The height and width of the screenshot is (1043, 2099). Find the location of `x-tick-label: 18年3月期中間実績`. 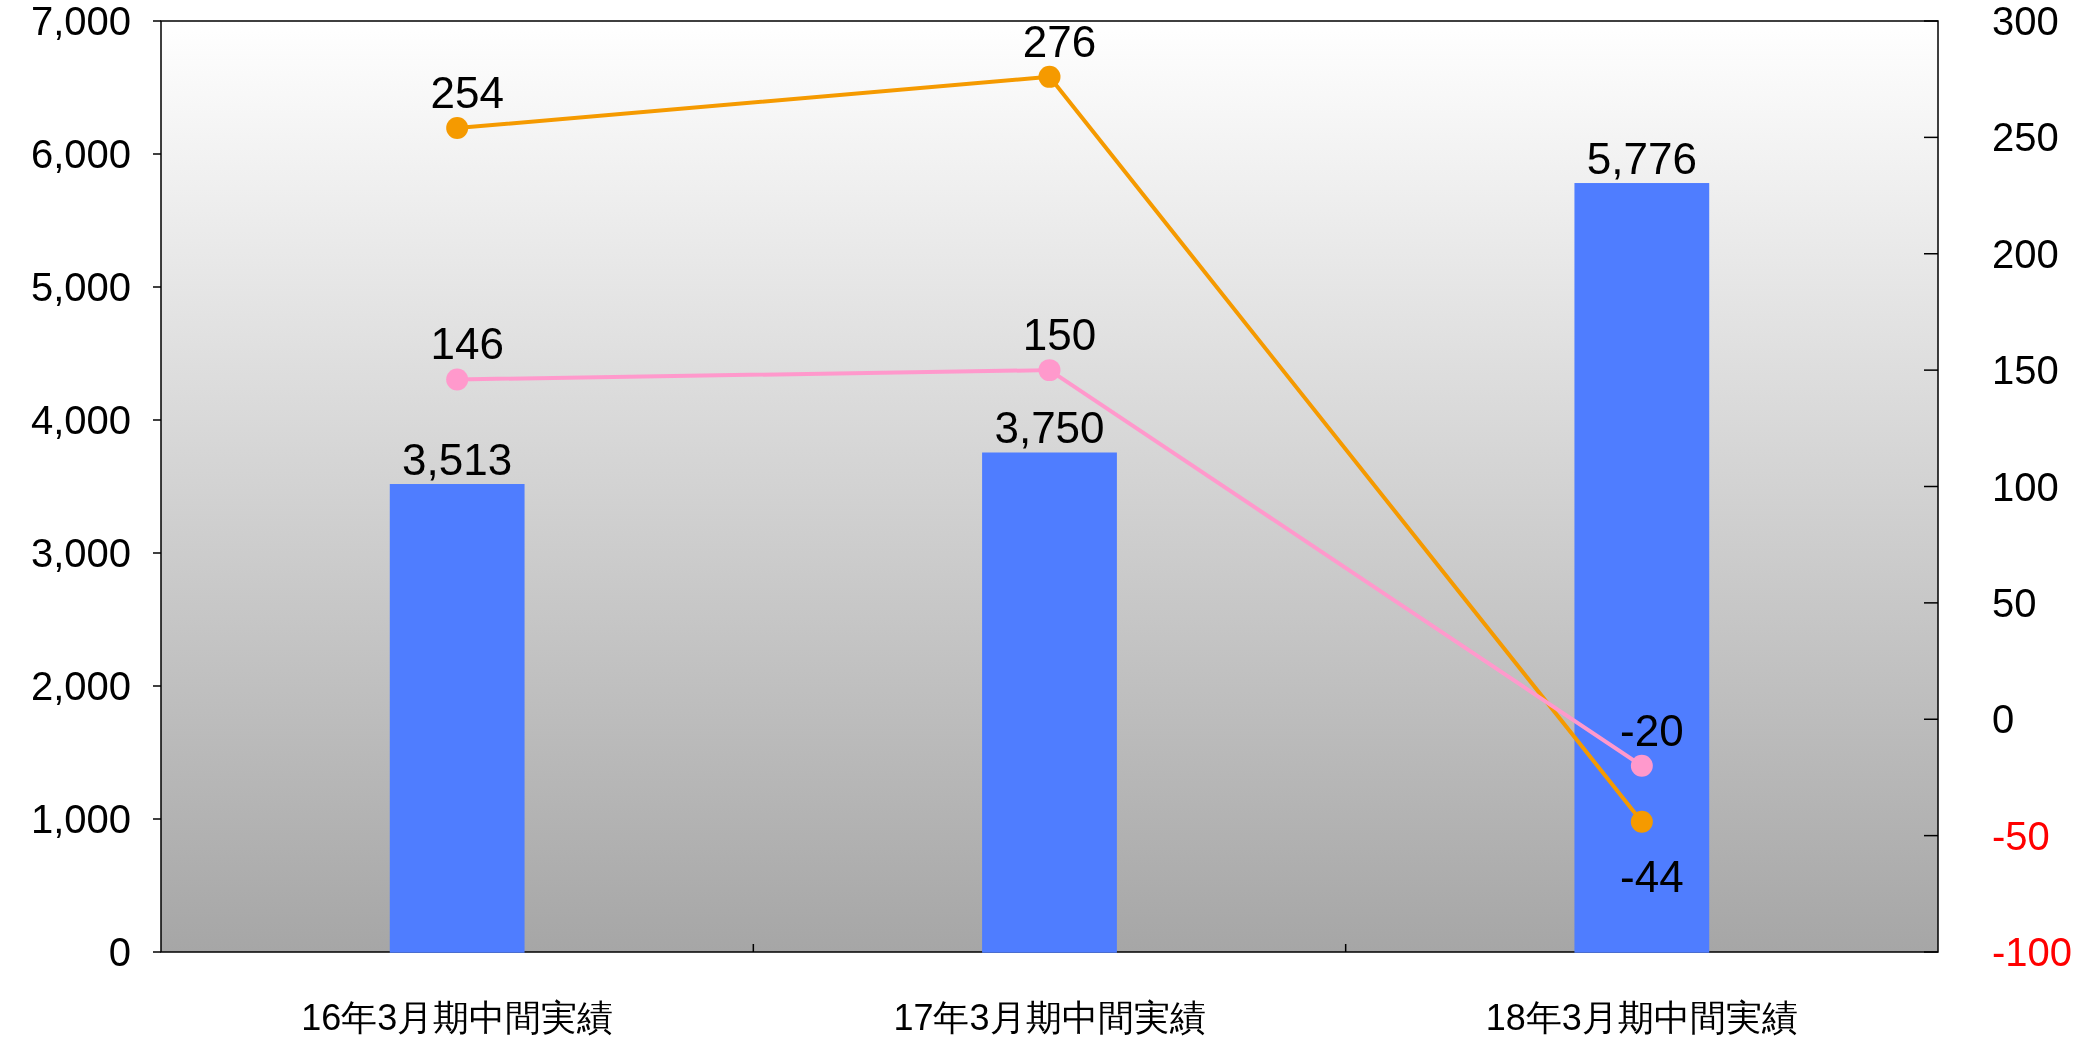

x-tick-label: 18年3月期中間実績 is located at coordinates (1641, 1017).